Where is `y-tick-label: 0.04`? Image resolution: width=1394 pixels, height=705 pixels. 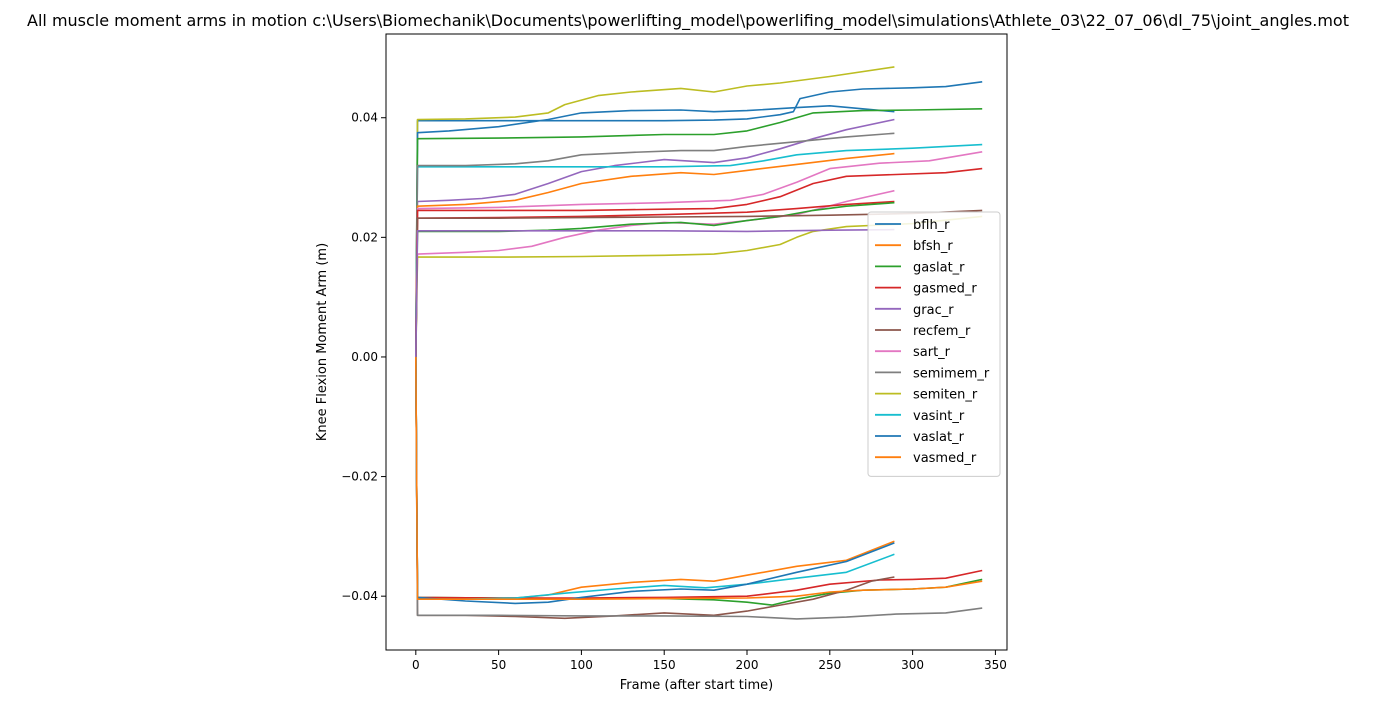 y-tick-label: 0.04 is located at coordinates (364, 118).